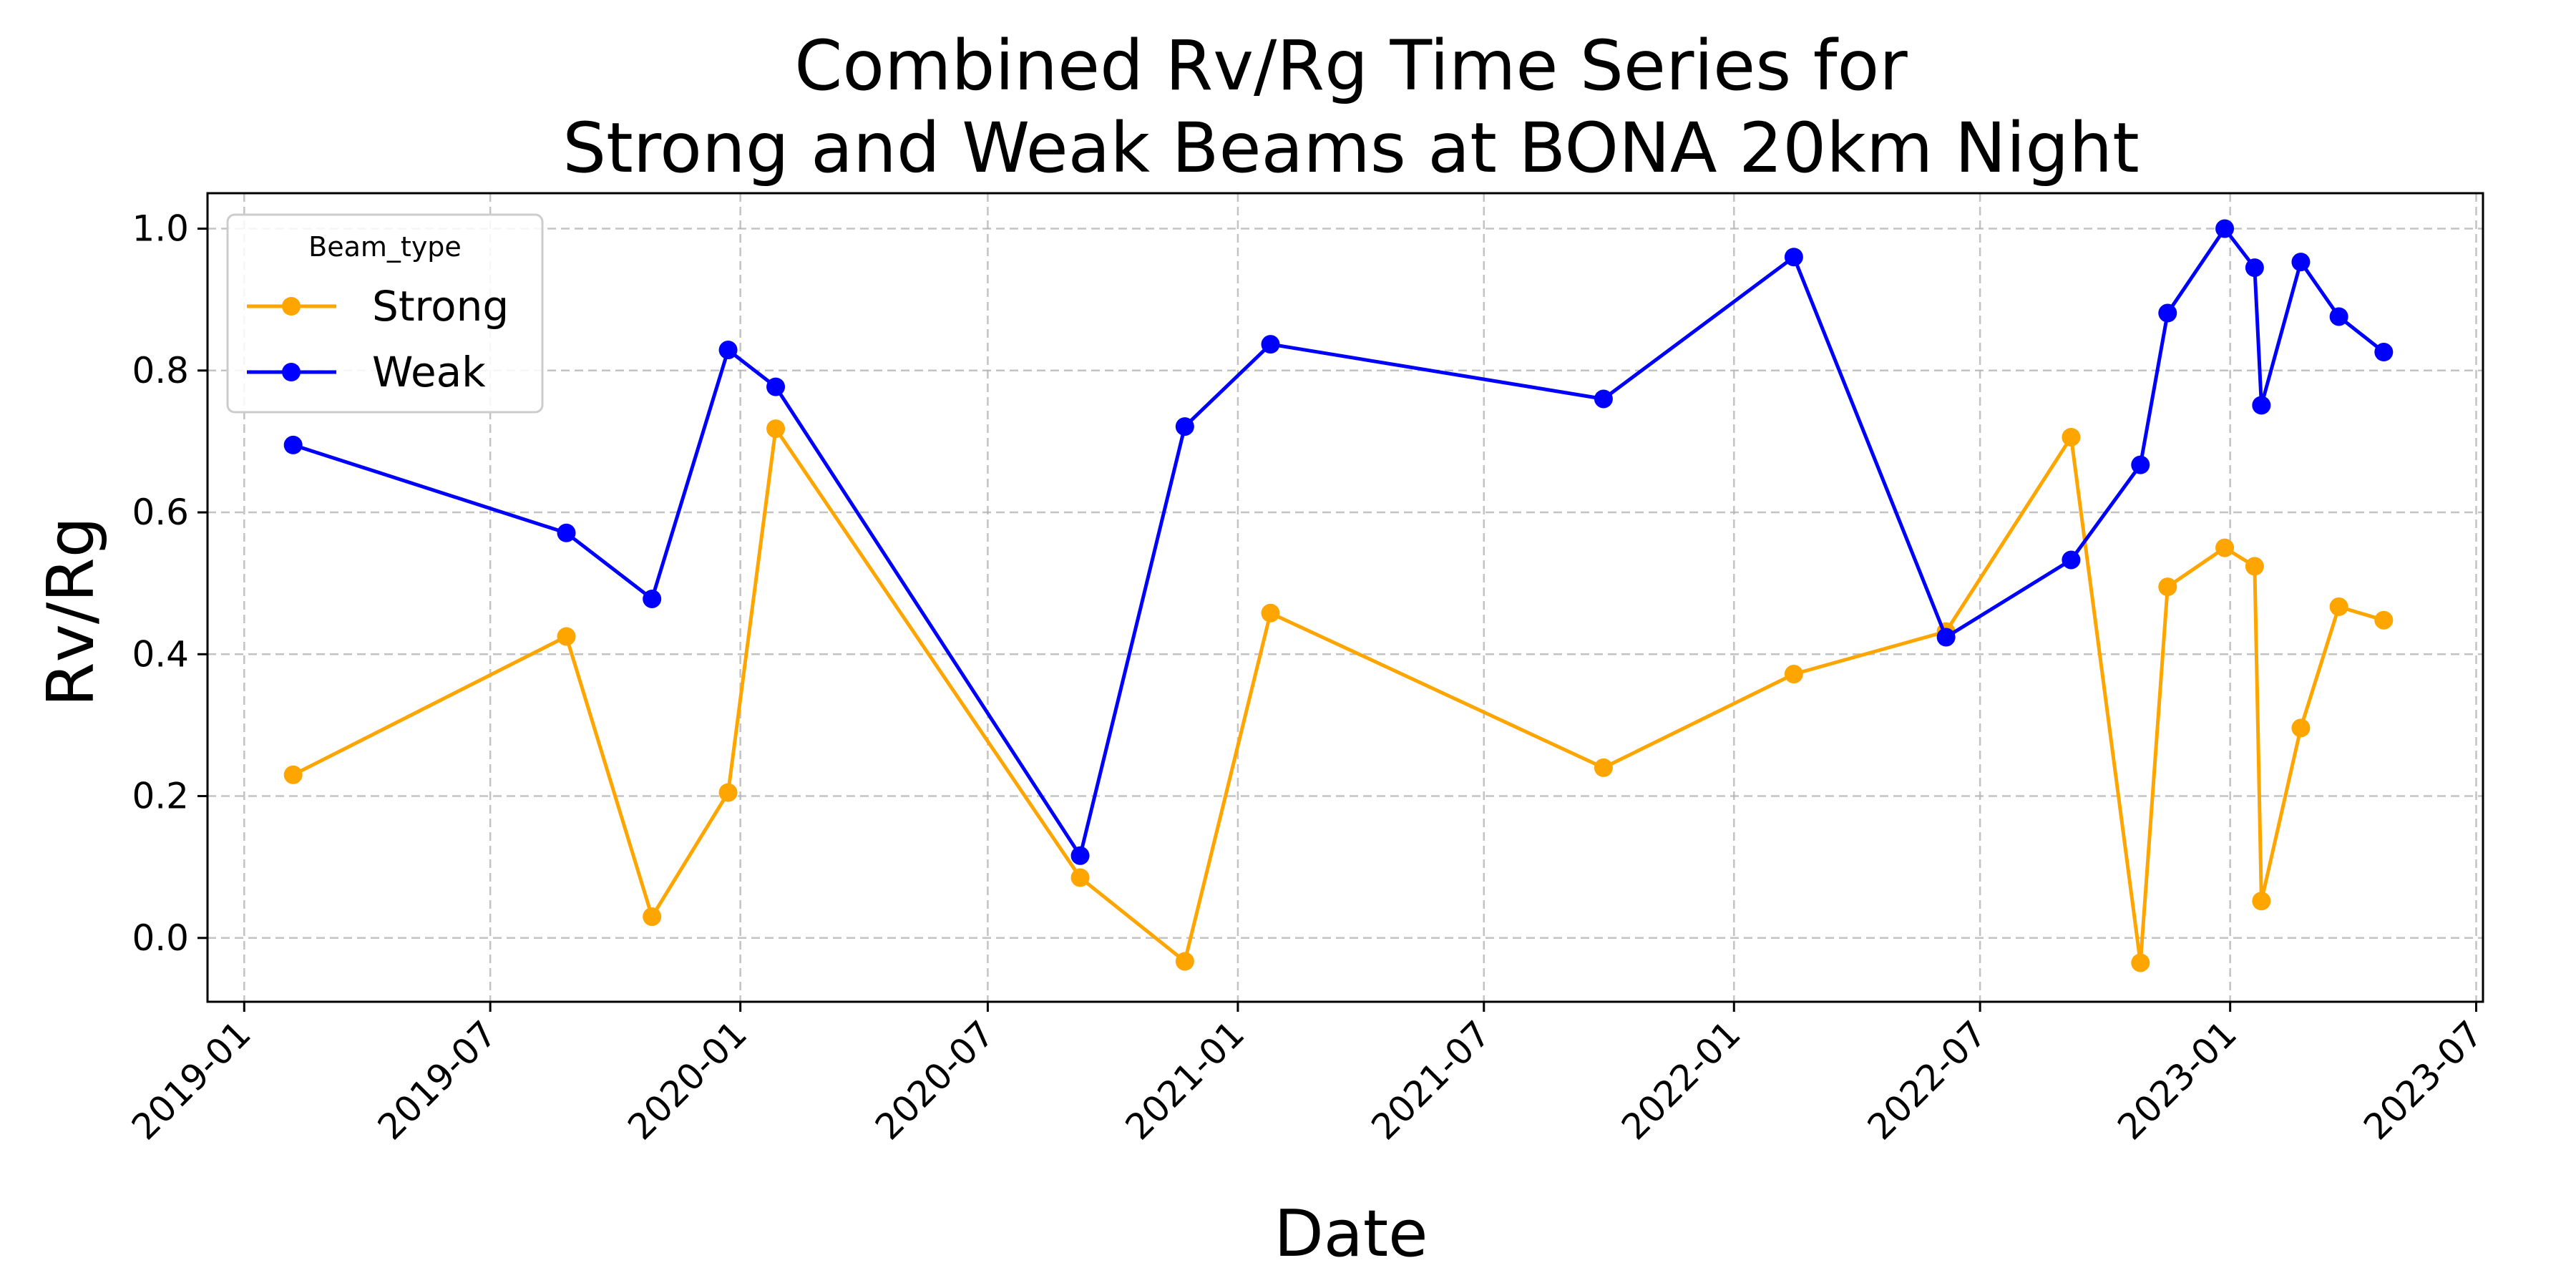  What do you see at coordinates (1351, 148) in the screenshot?
I see `chart-title-line2: Strong and Weak Beams at BONA 20km Night` at bounding box center [1351, 148].